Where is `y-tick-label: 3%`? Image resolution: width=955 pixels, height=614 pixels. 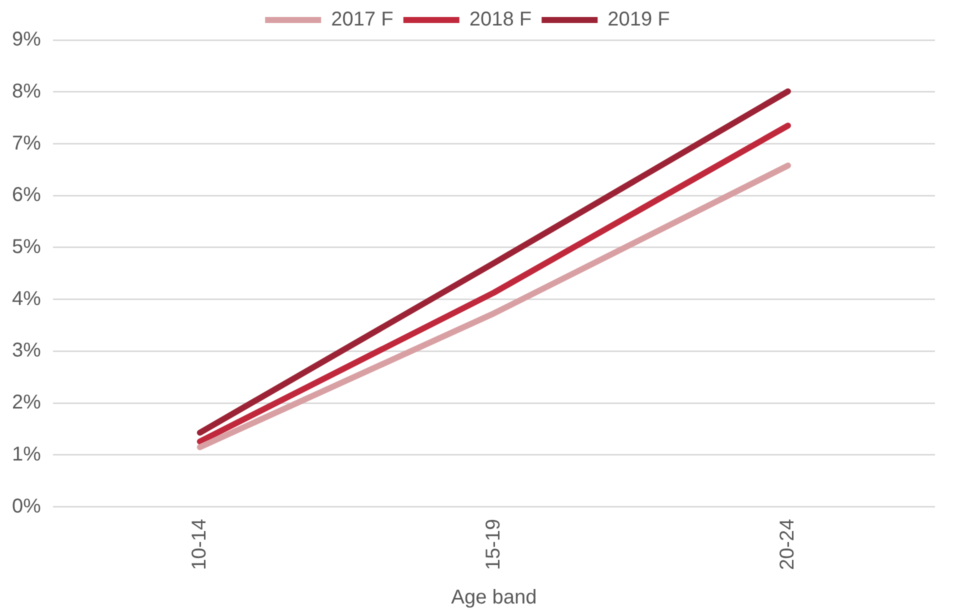
y-tick-label: 3% is located at coordinates (27, 351).